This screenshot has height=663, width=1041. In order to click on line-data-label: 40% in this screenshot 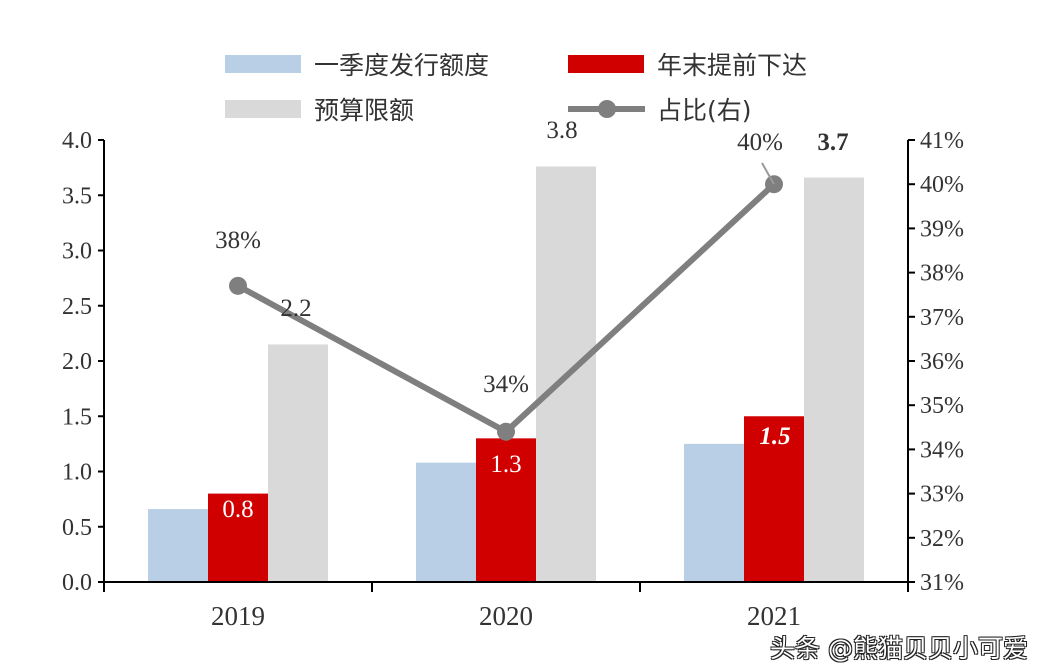, I will do `click(760, 142)`.